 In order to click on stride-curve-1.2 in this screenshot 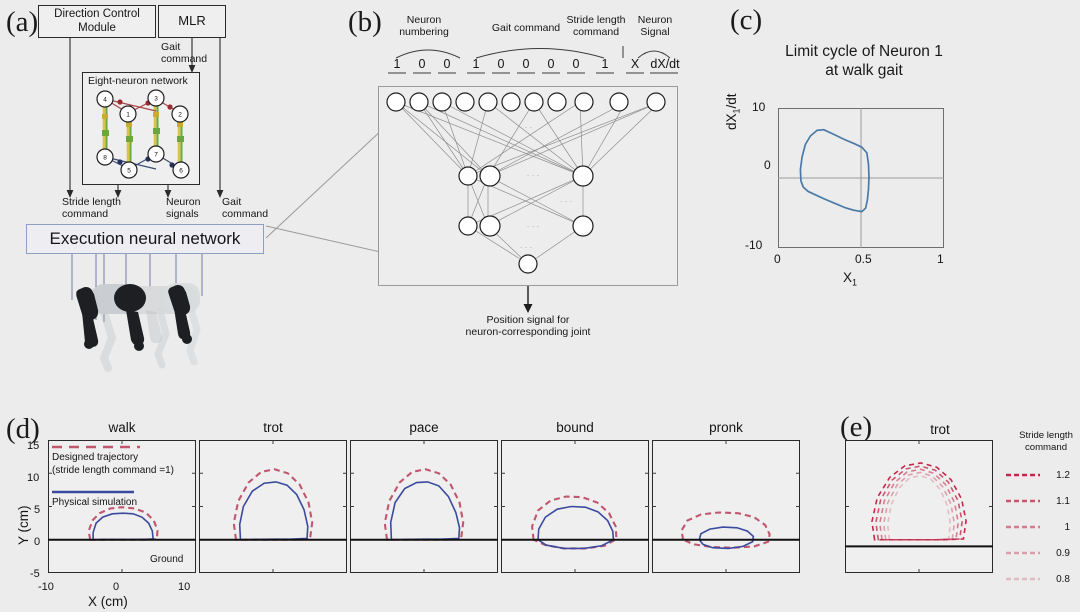, I will do `click(919, 501)`.